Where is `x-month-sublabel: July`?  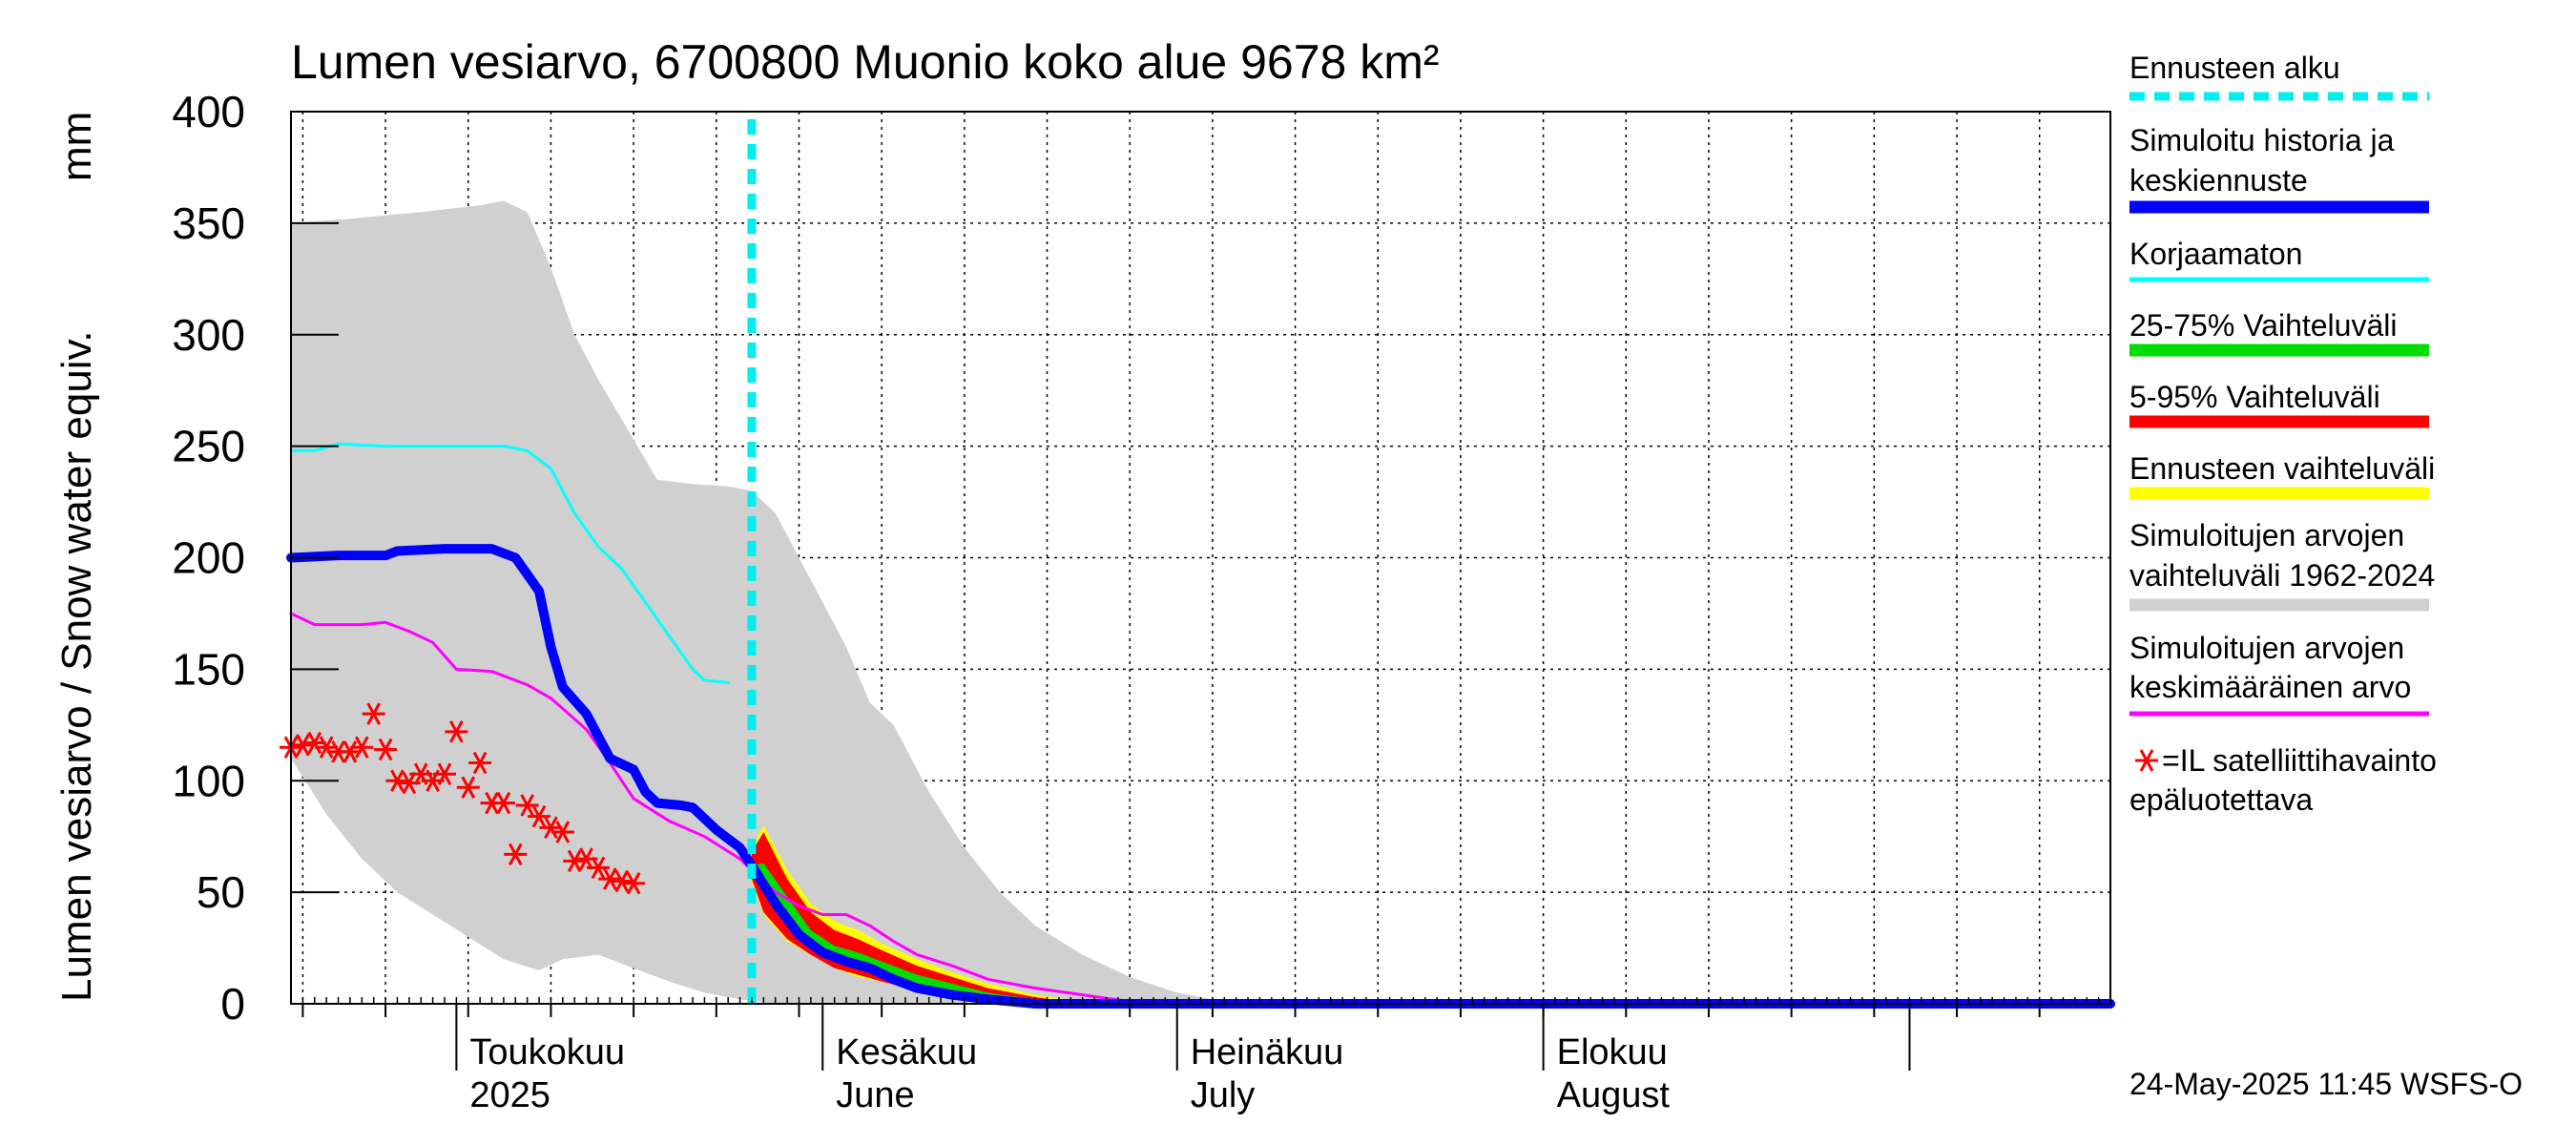
x-month-sublabel: July is located at coordinates (1223, 1095).